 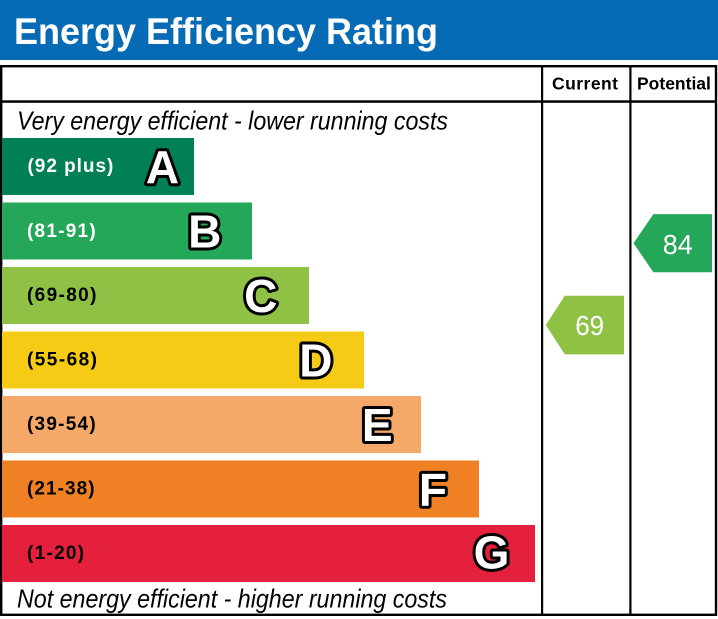 I want to click on svg-text: (69-80), so click(x=61, y=295).